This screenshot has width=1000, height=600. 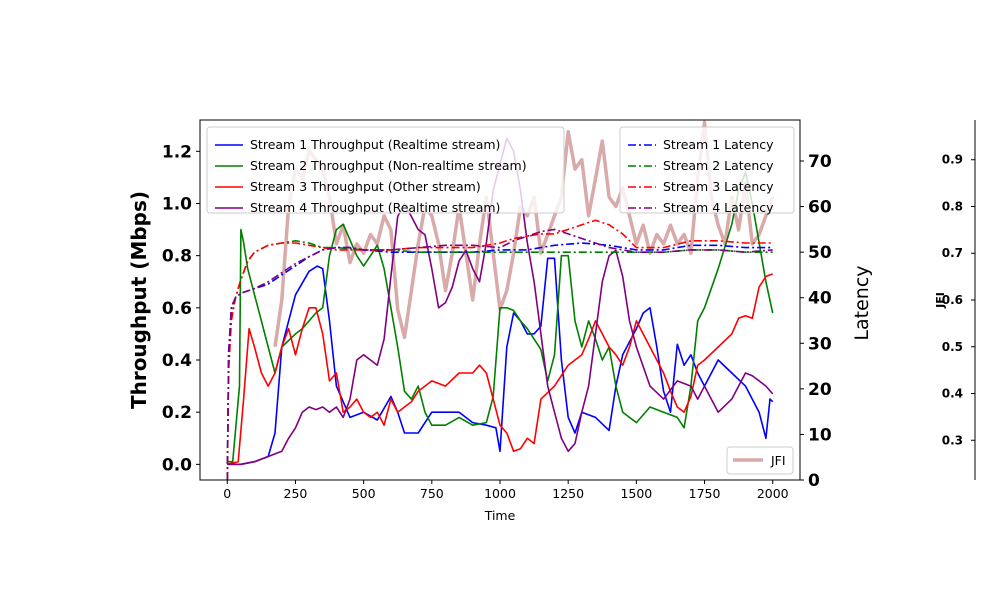 What do you see at coordinates (296, 493) in the screenshot?
I see `x-tick-label: 250` at bounding box center [296, 493].